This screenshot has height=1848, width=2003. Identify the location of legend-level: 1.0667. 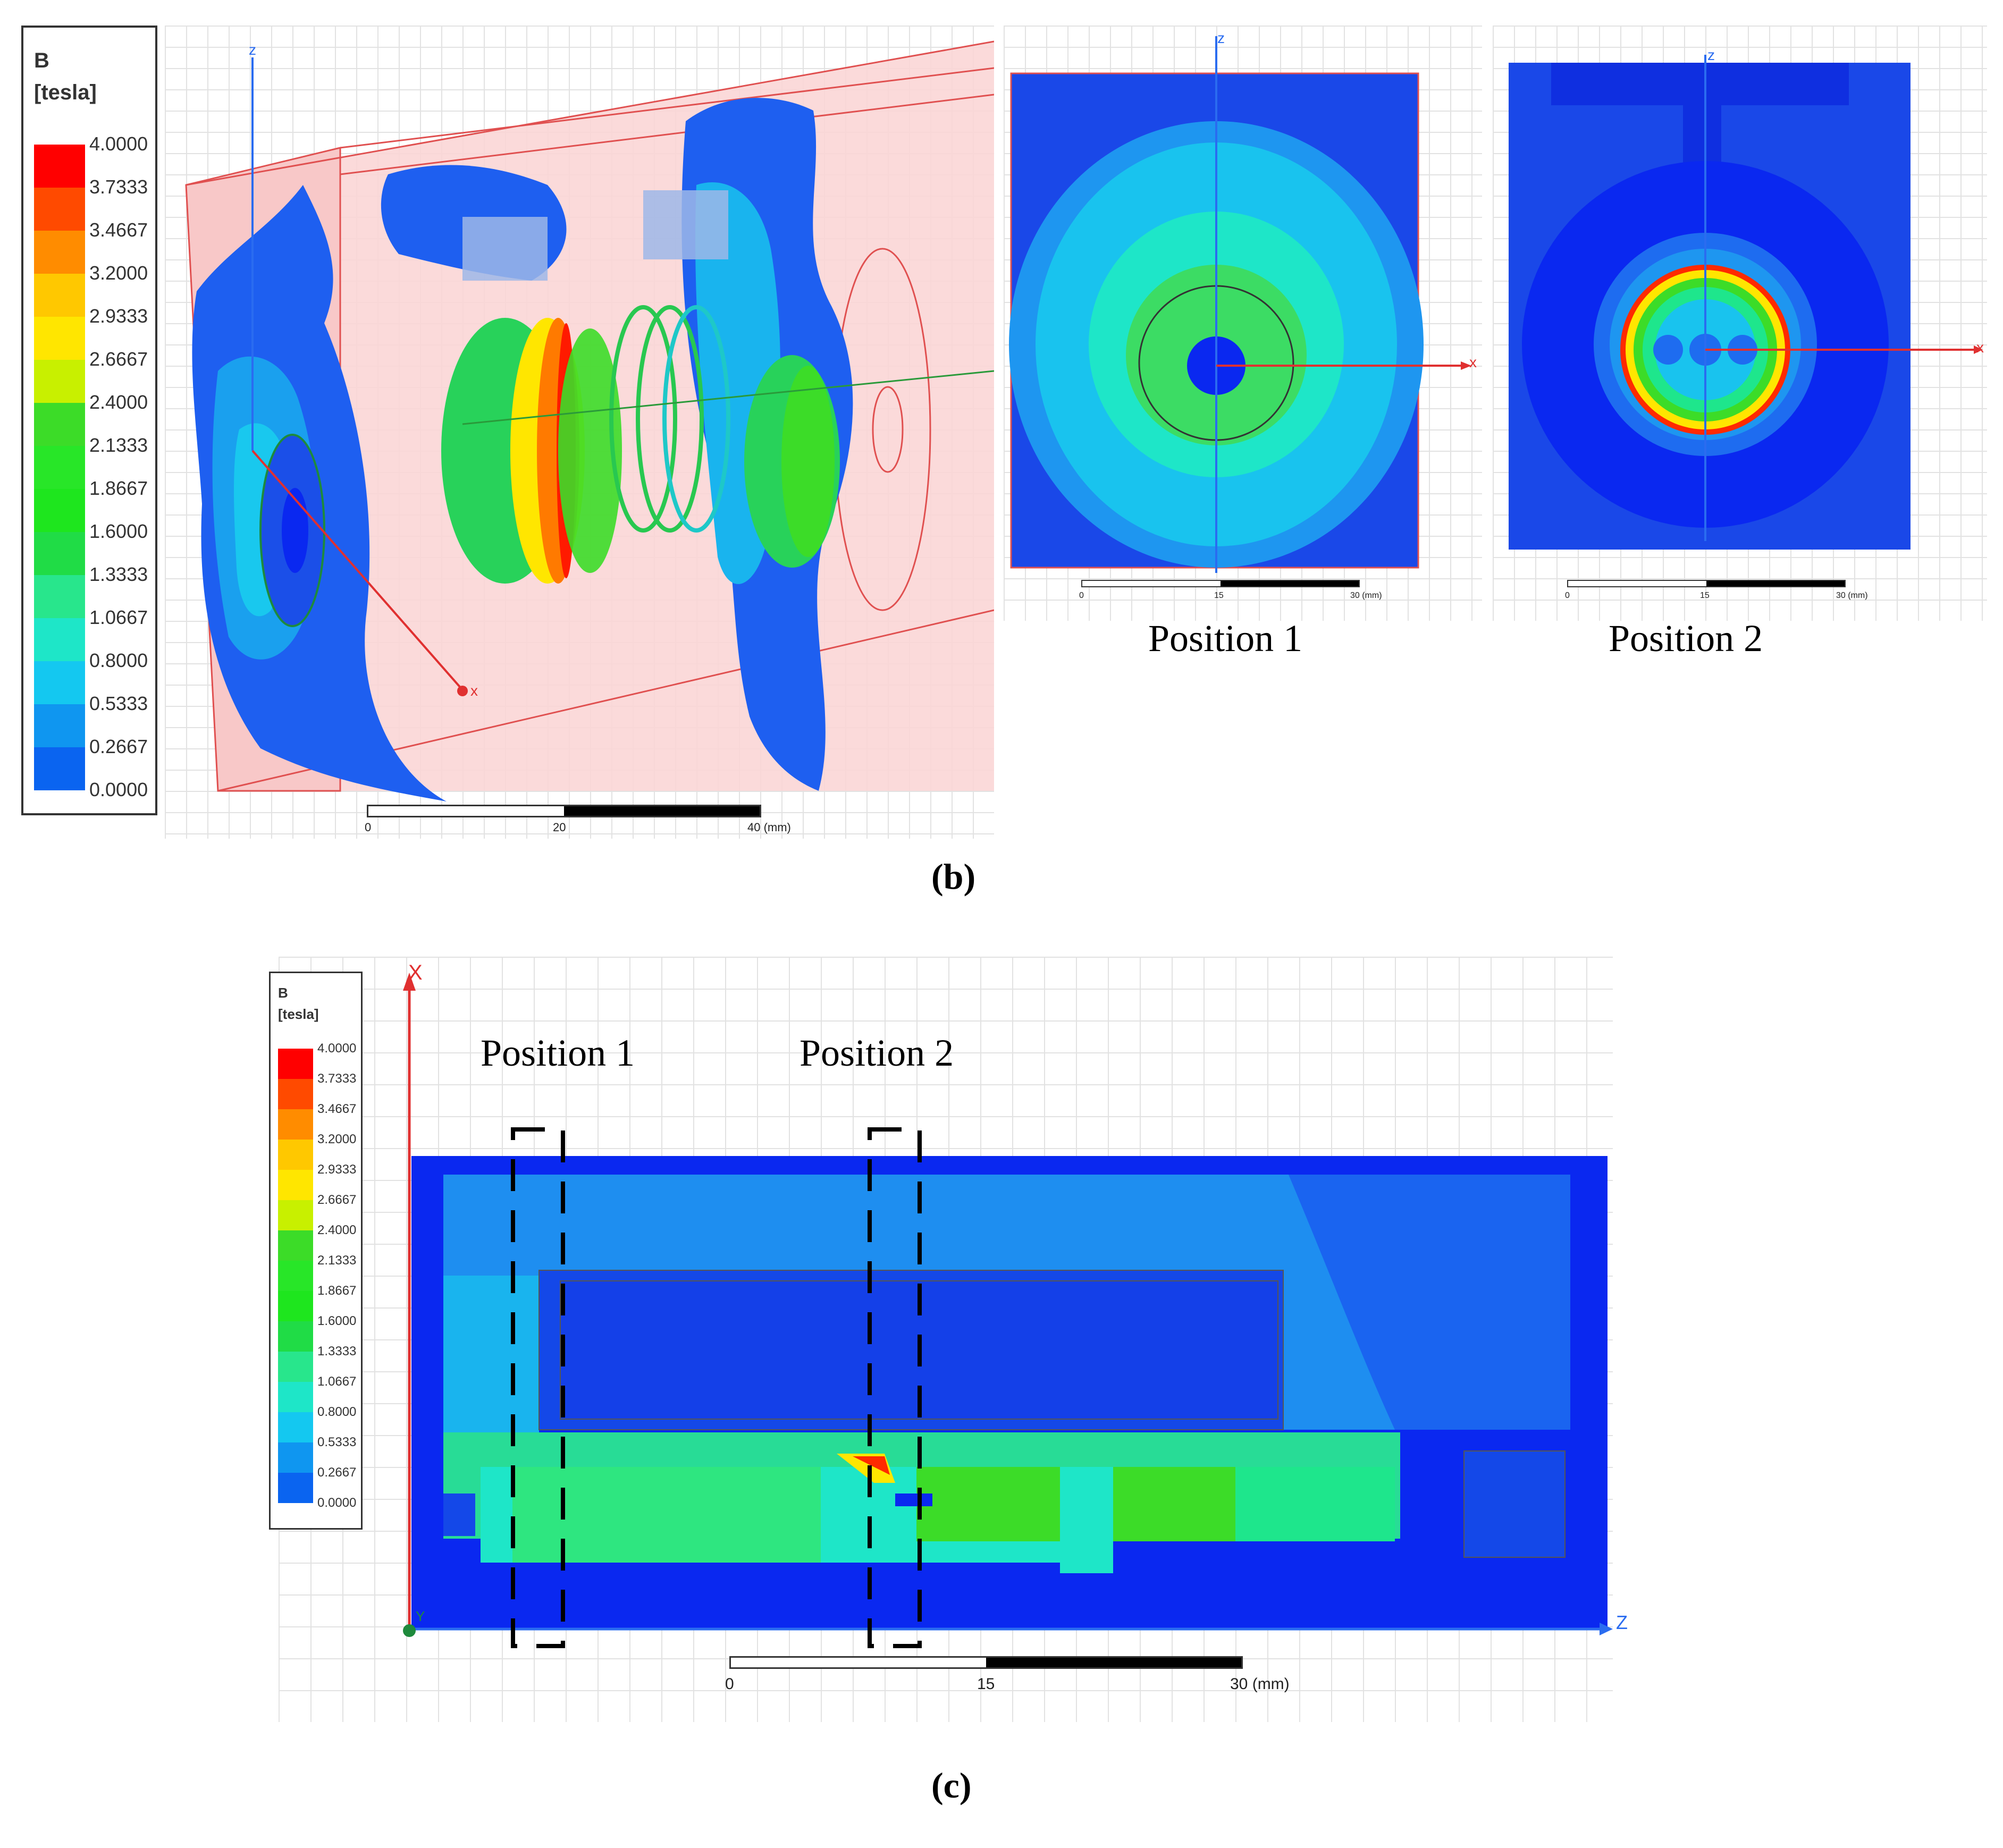
(337, 1381).